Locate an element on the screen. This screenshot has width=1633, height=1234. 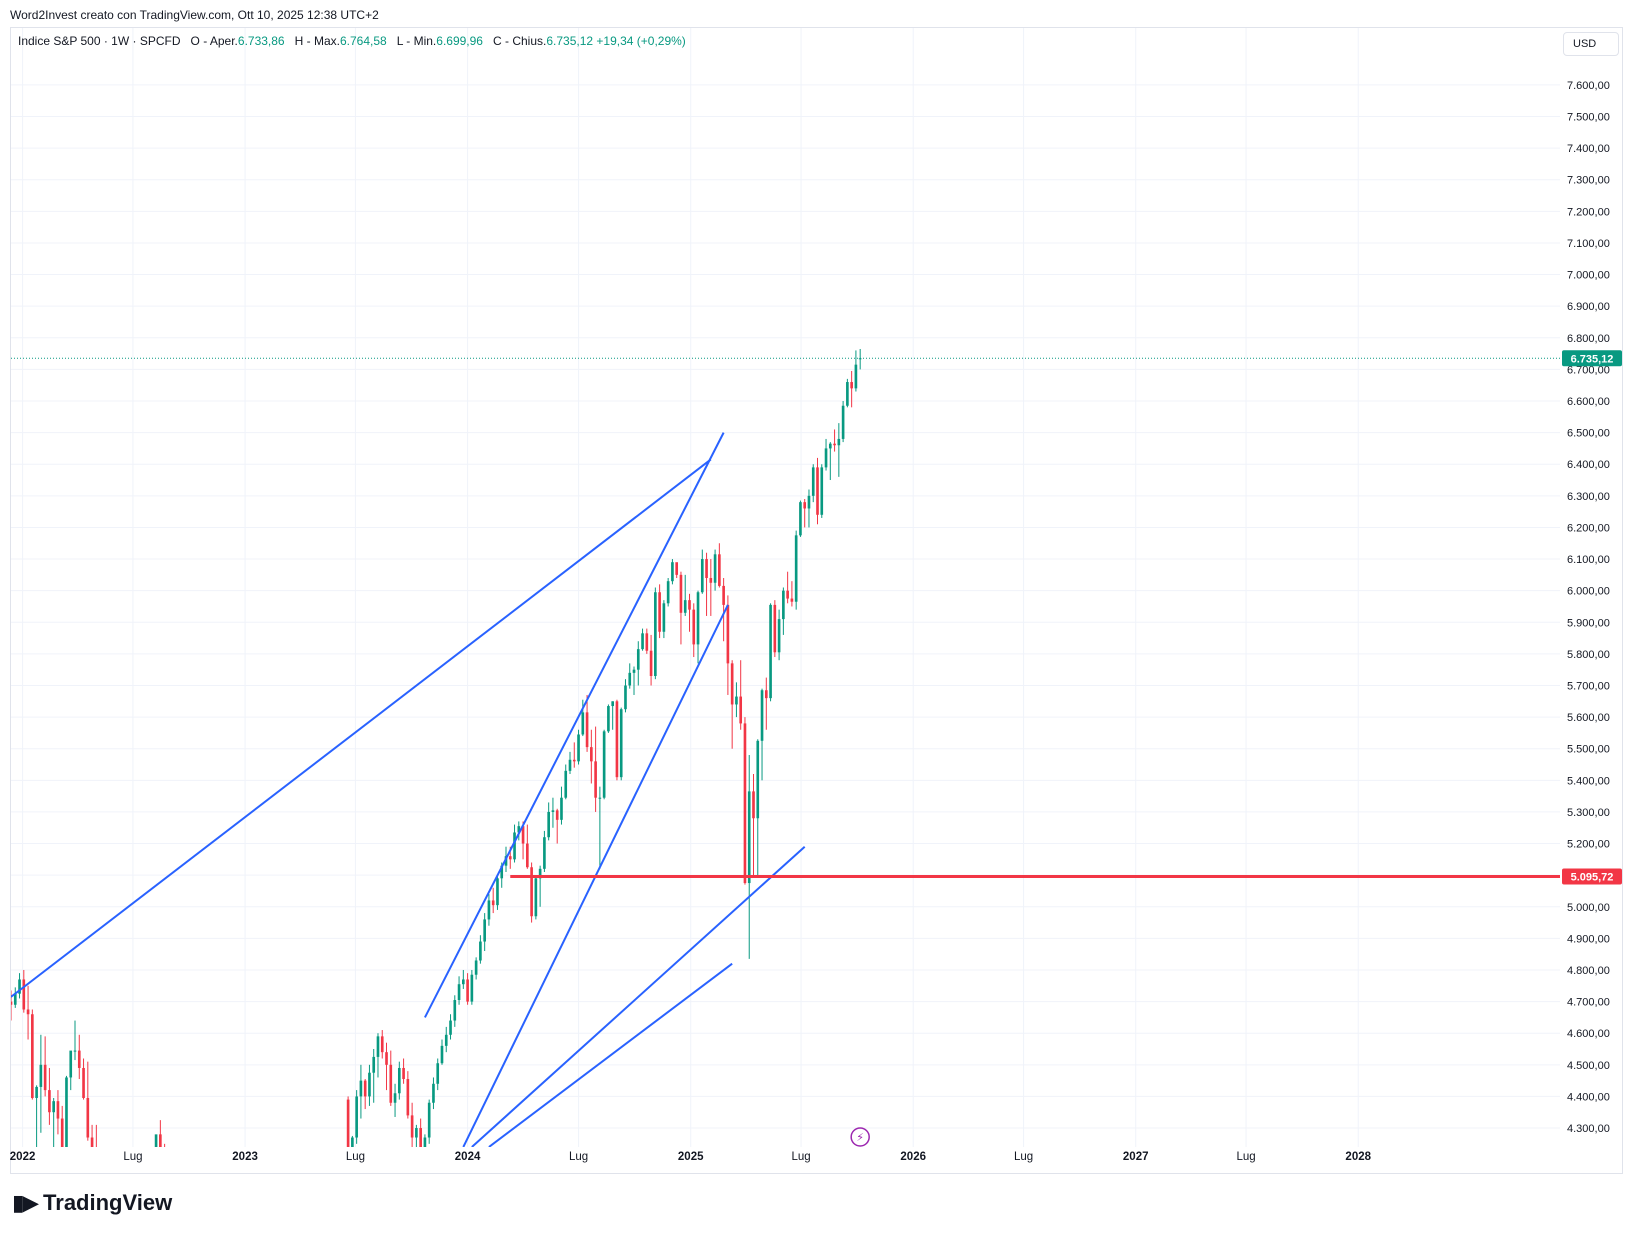
x-tick-label: 2024 is located at coordinates (468, 1157).